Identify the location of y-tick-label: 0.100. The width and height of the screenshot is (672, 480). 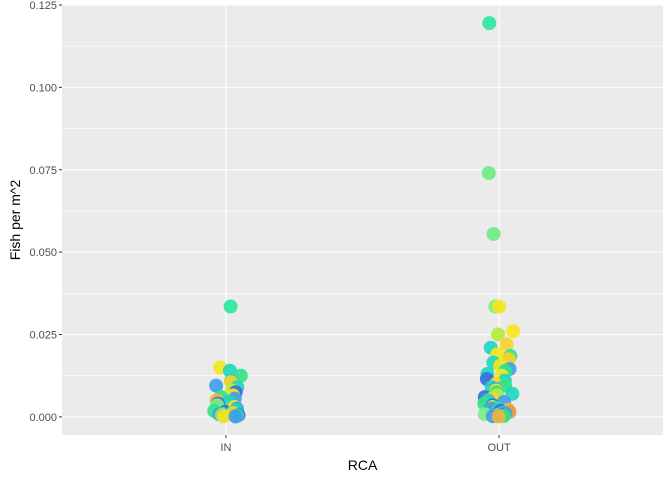
(43, 88).